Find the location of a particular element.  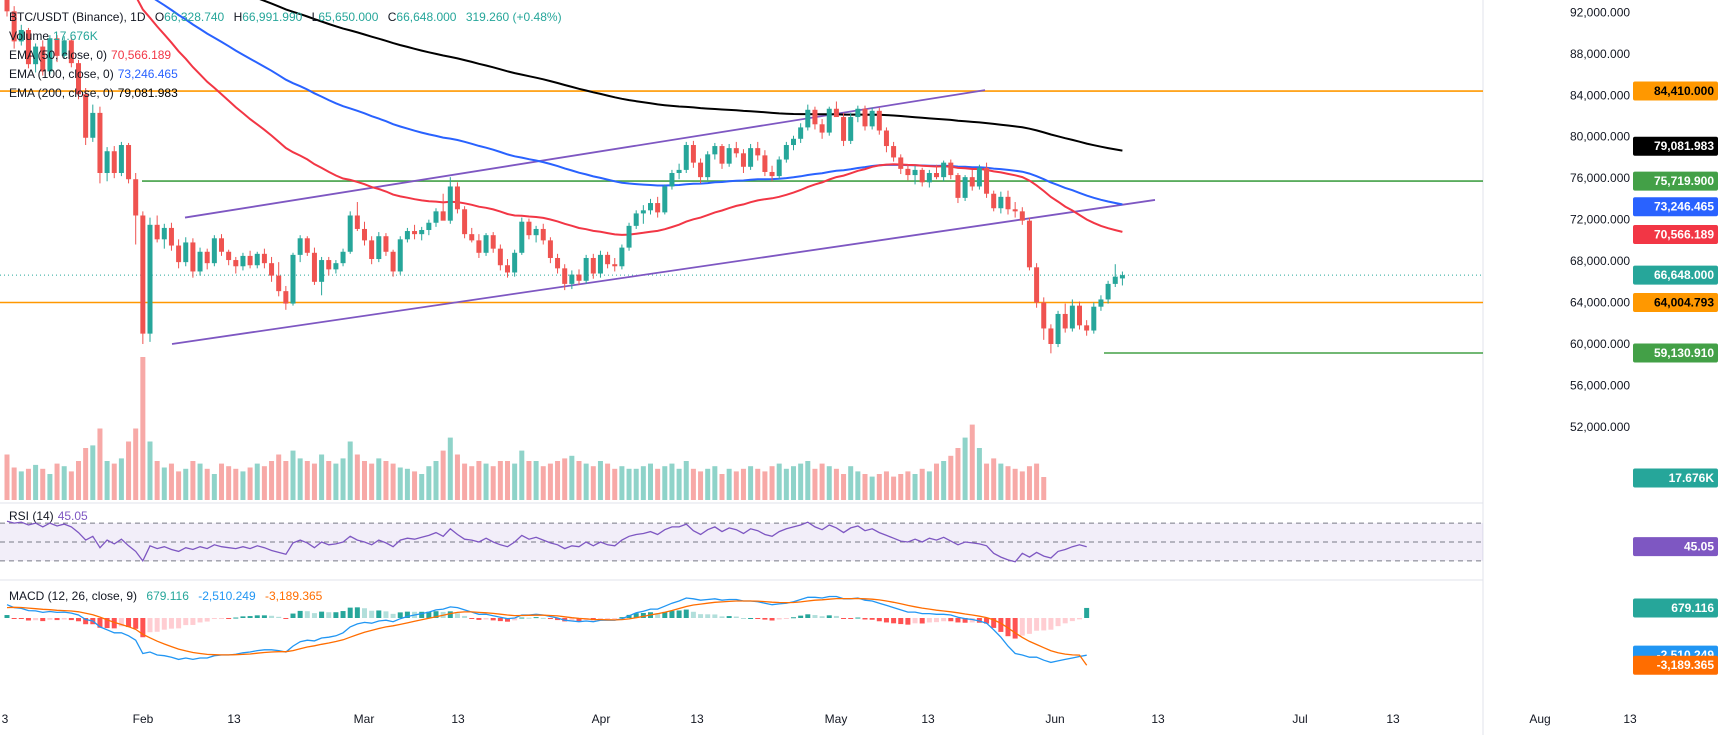

rsi-legend: RSI (14) 45.05 is located at coordinates (48, 516).